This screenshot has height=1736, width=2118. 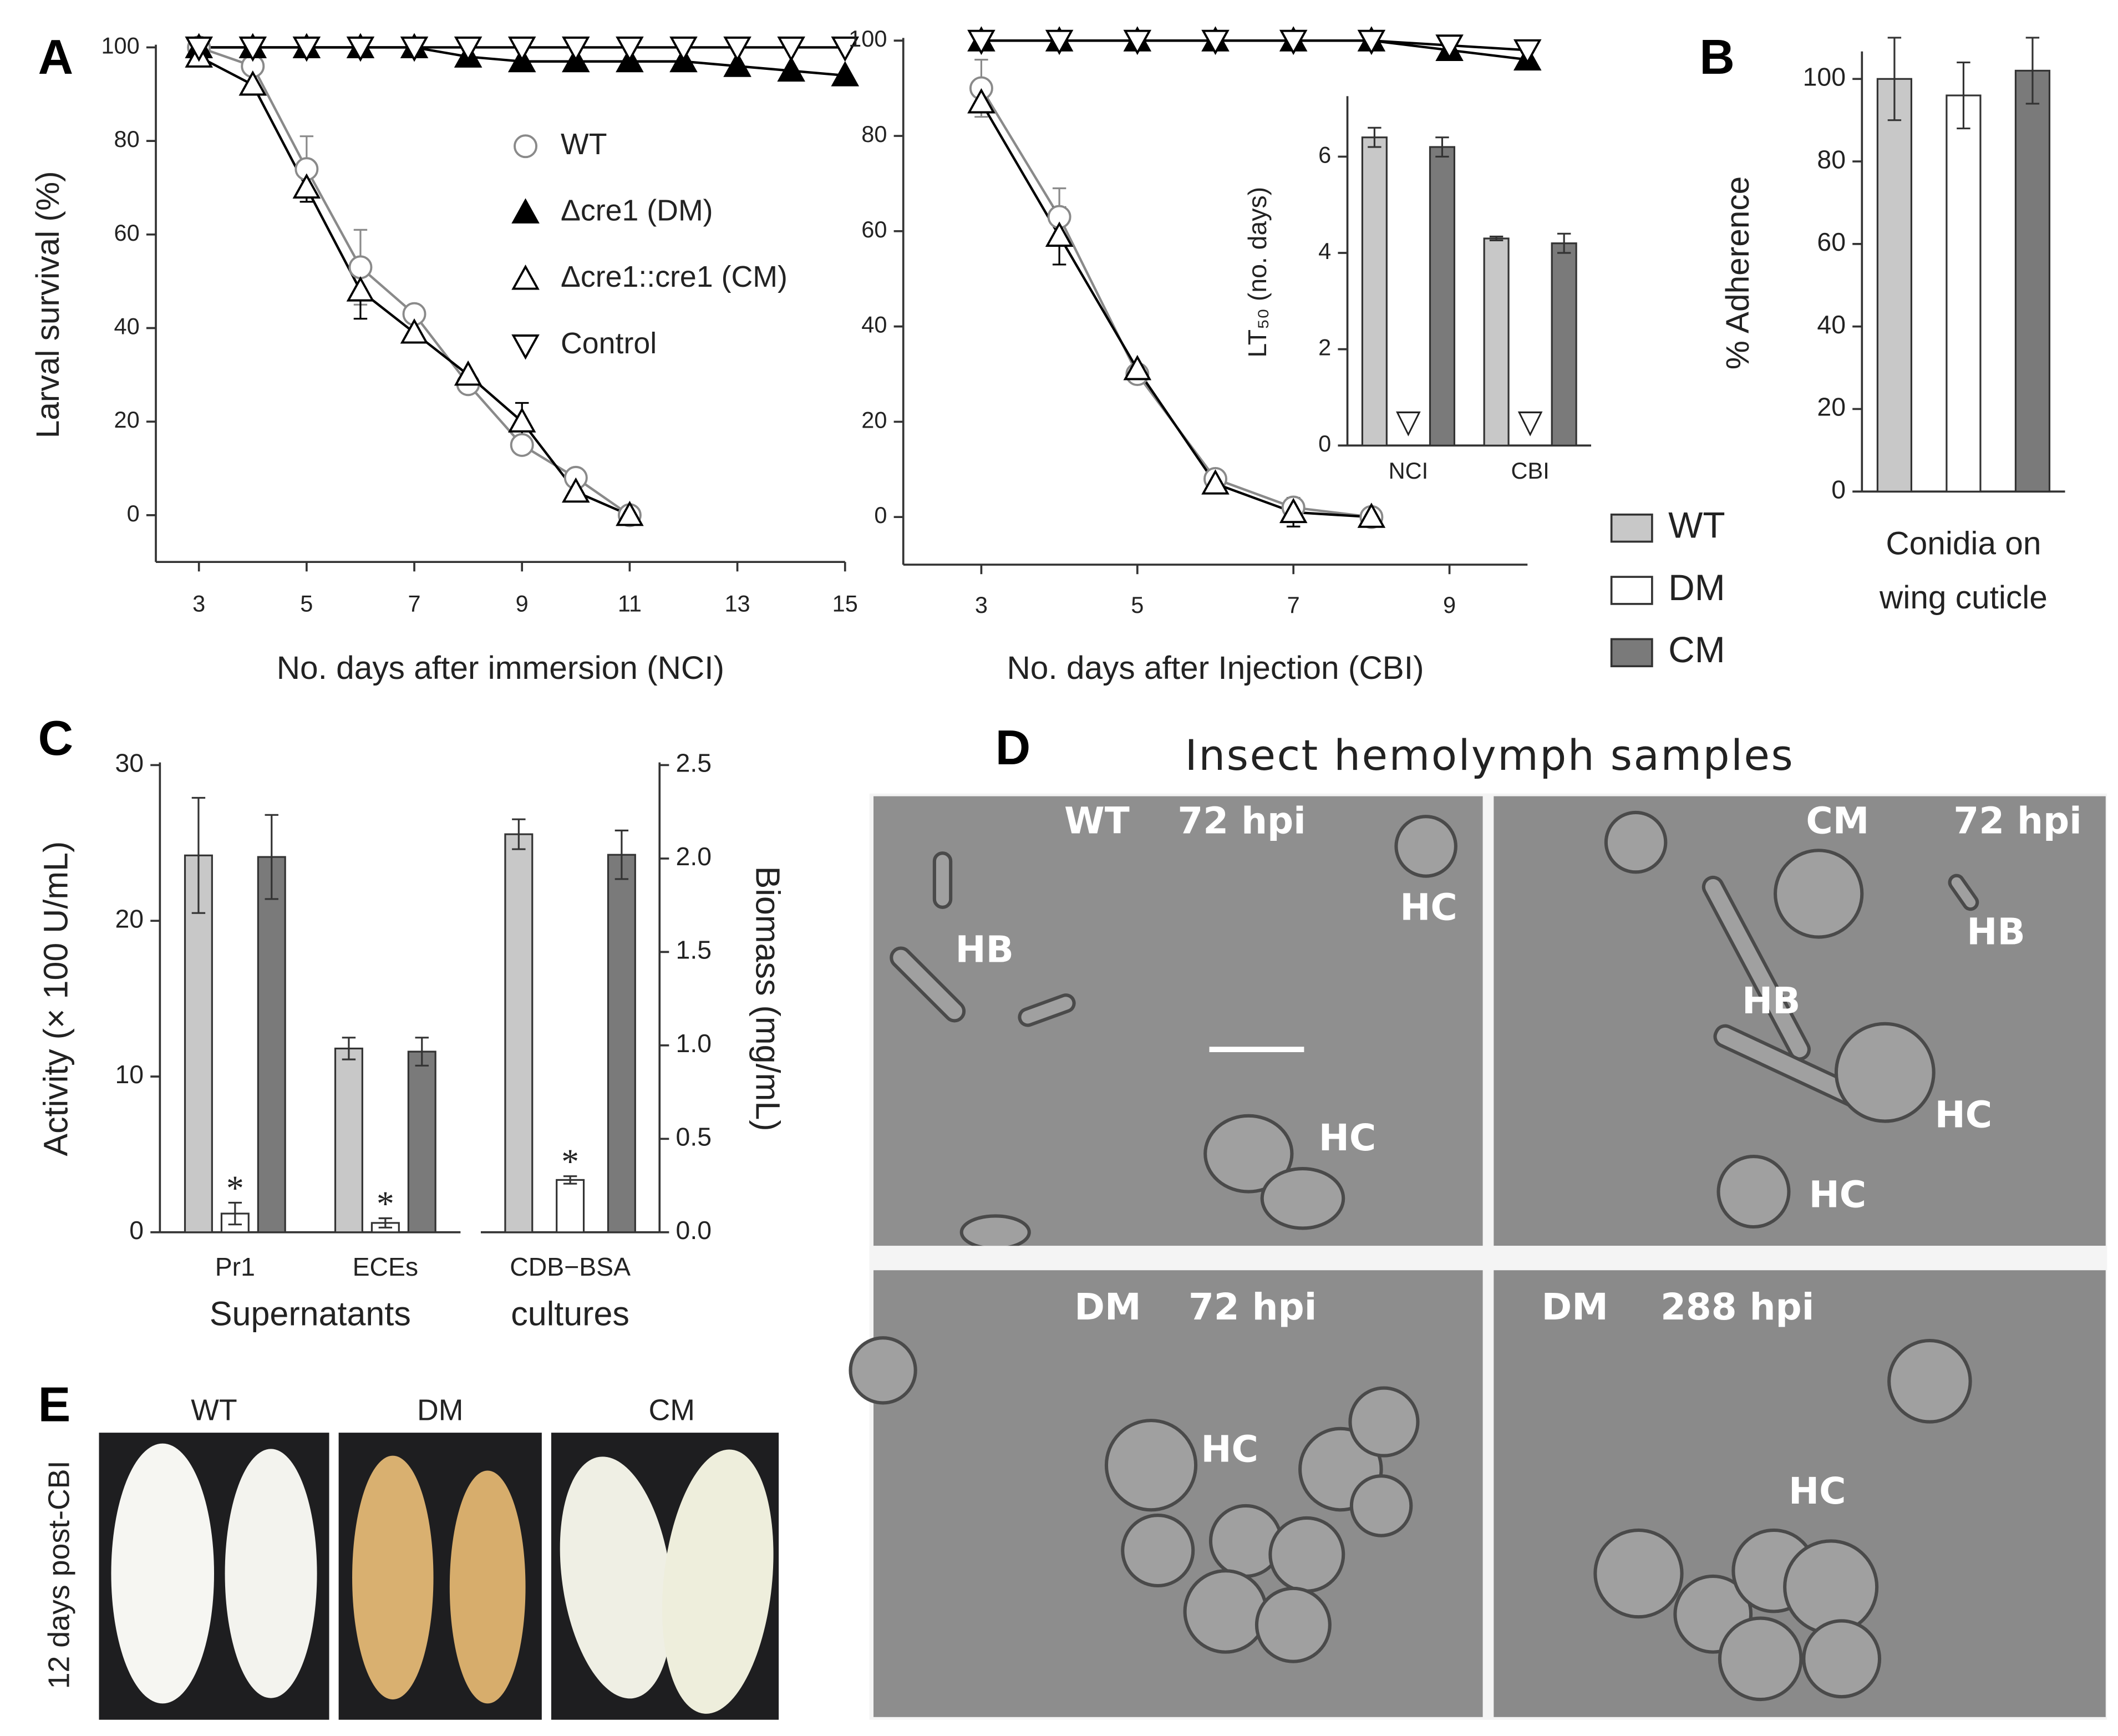 What do you see at coordinates (694, 1043) in the screenshot?
I see `y-tick-label: 1.0` at bounding box center [694, 1043].